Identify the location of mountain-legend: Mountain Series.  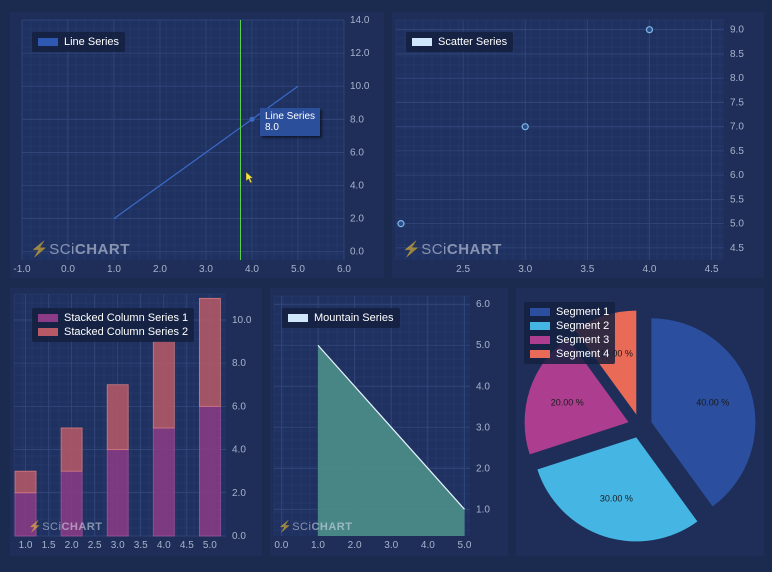
(341, 318).